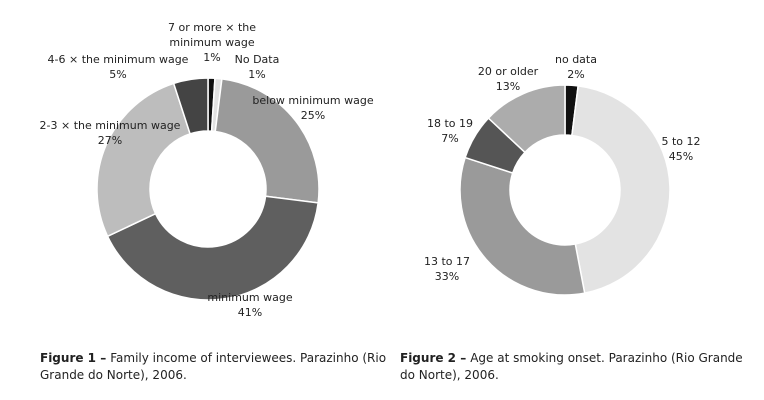  I want to click on slice-label: No Data 1%, so click(257, 67).